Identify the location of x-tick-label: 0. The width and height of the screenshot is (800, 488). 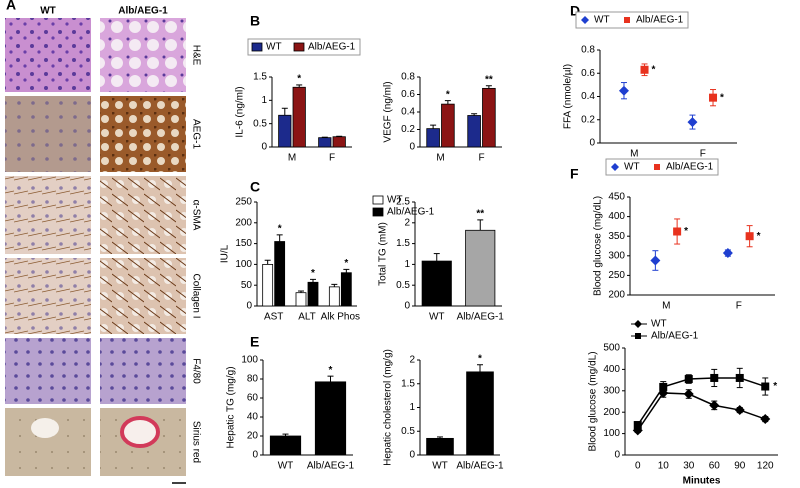
(638, 466).